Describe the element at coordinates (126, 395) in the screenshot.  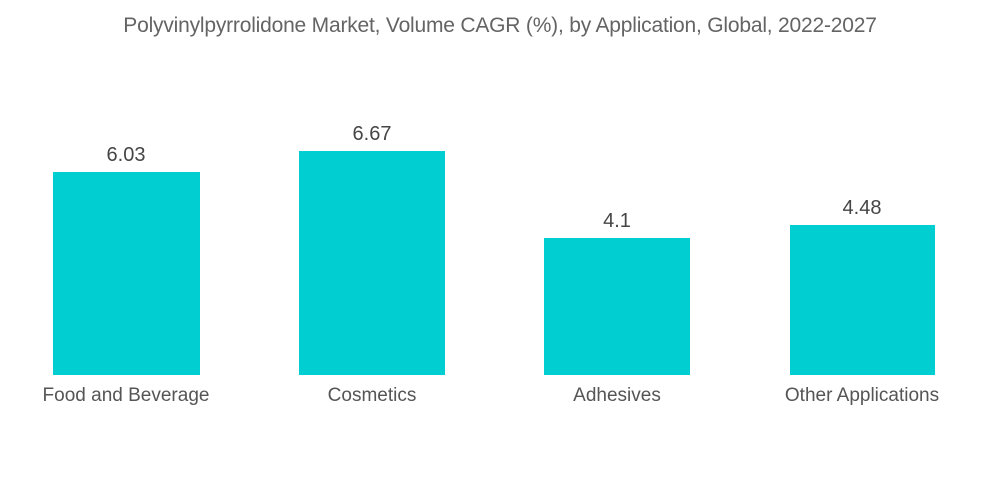
I see `category-label-food-and-beverage: Food and Beverage` at that location.